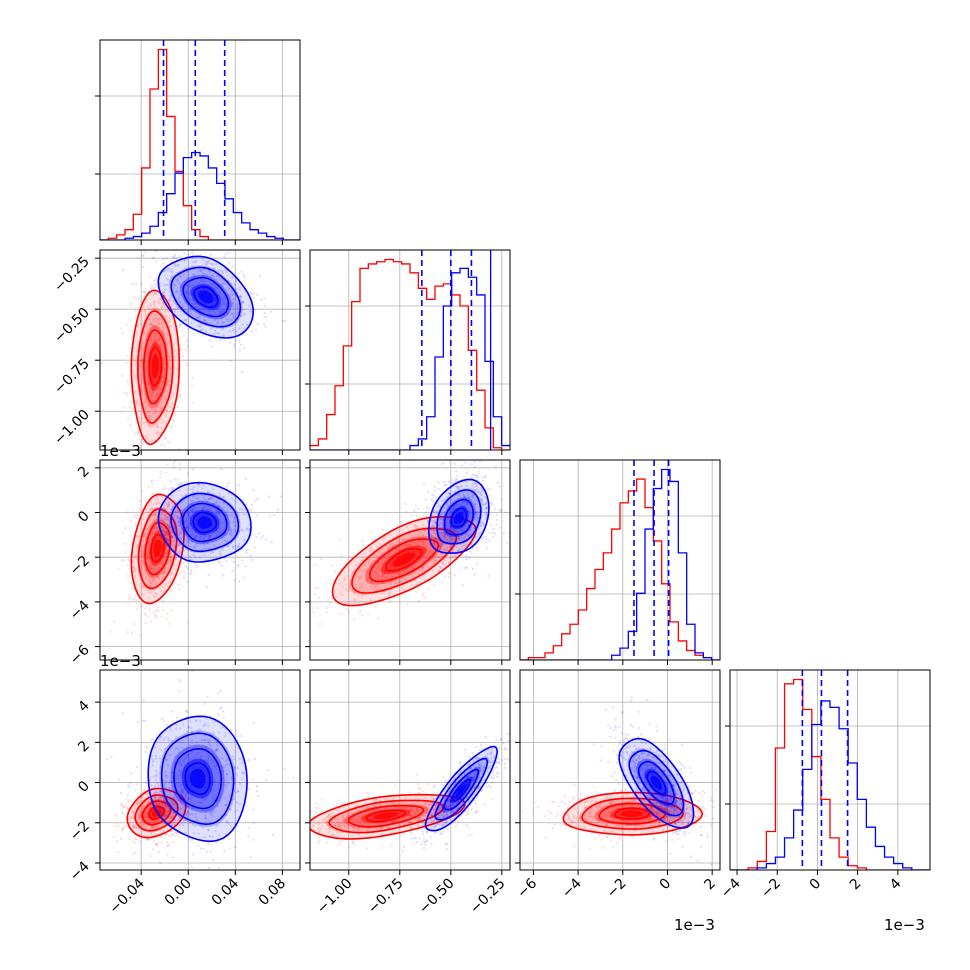  I want to click on histogram-red-p1, so click(410, 354).